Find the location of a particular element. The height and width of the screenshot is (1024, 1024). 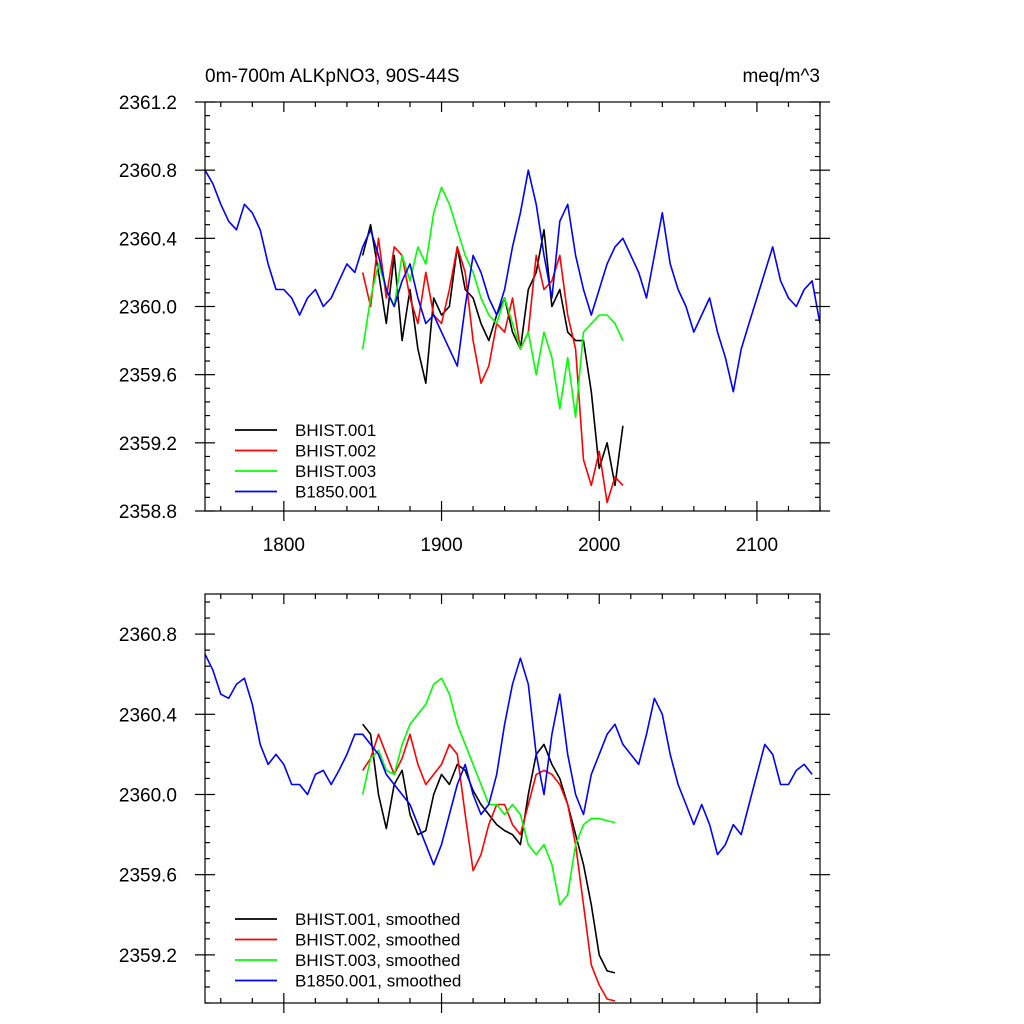

legend-label: BHIST.003 is located at coordinates (335, 471).